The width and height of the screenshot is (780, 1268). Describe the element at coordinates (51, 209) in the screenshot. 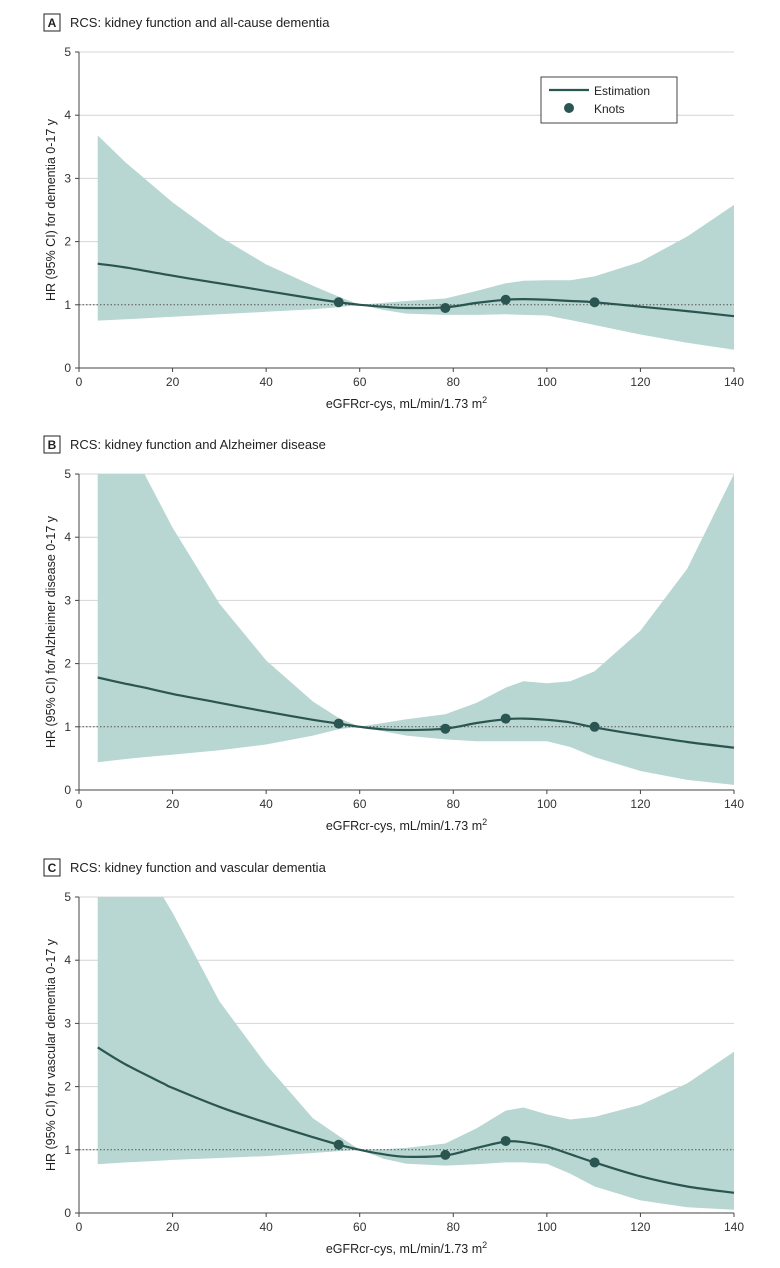

I see `y-axis-label: HR (95% CI) for dementia 0-17 y` at that location.